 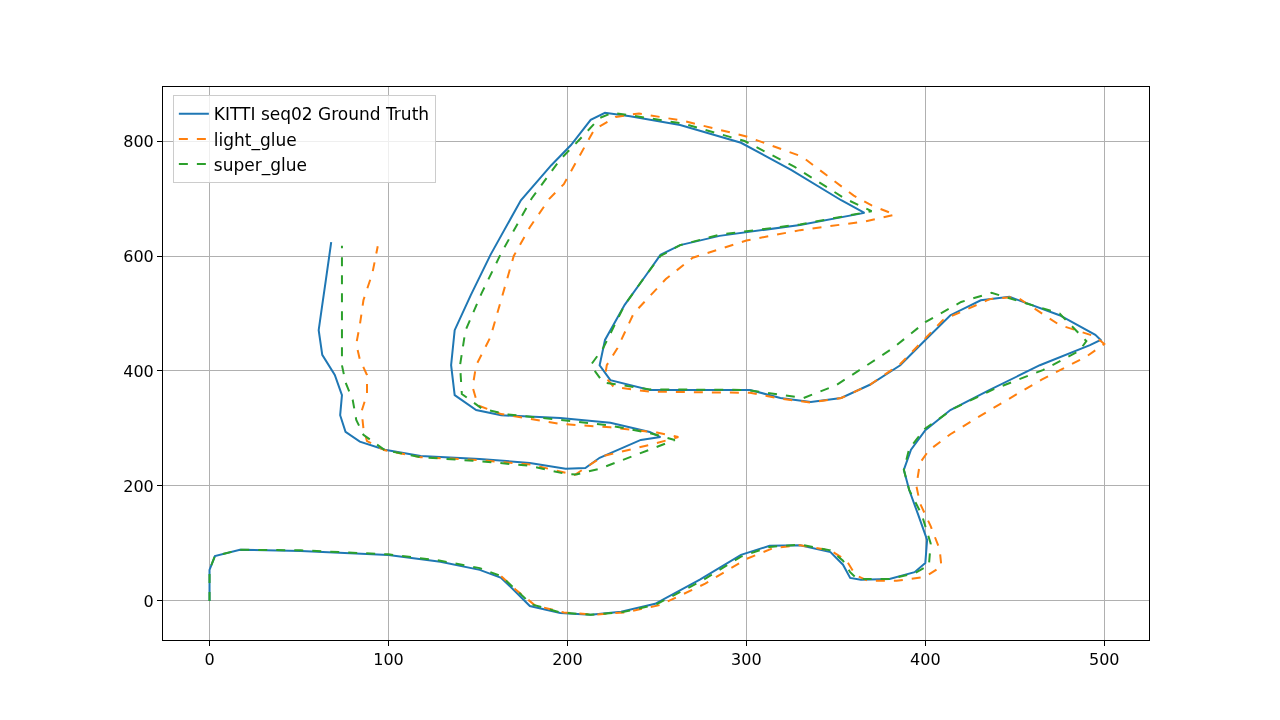 I want to click on y-tick-label: 0, so click(x=148, y=601).